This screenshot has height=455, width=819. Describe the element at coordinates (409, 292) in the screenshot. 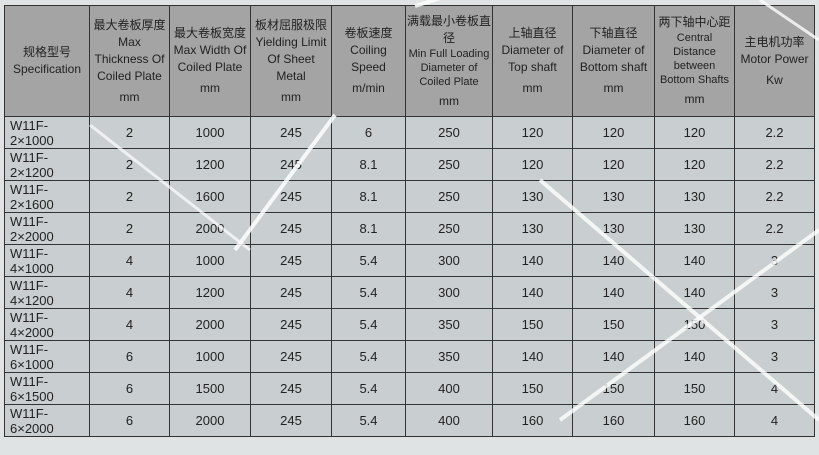

I see `table-row: W11F-4×1200 4 1200 245 5.4 300 140 140 140 3` at that location.